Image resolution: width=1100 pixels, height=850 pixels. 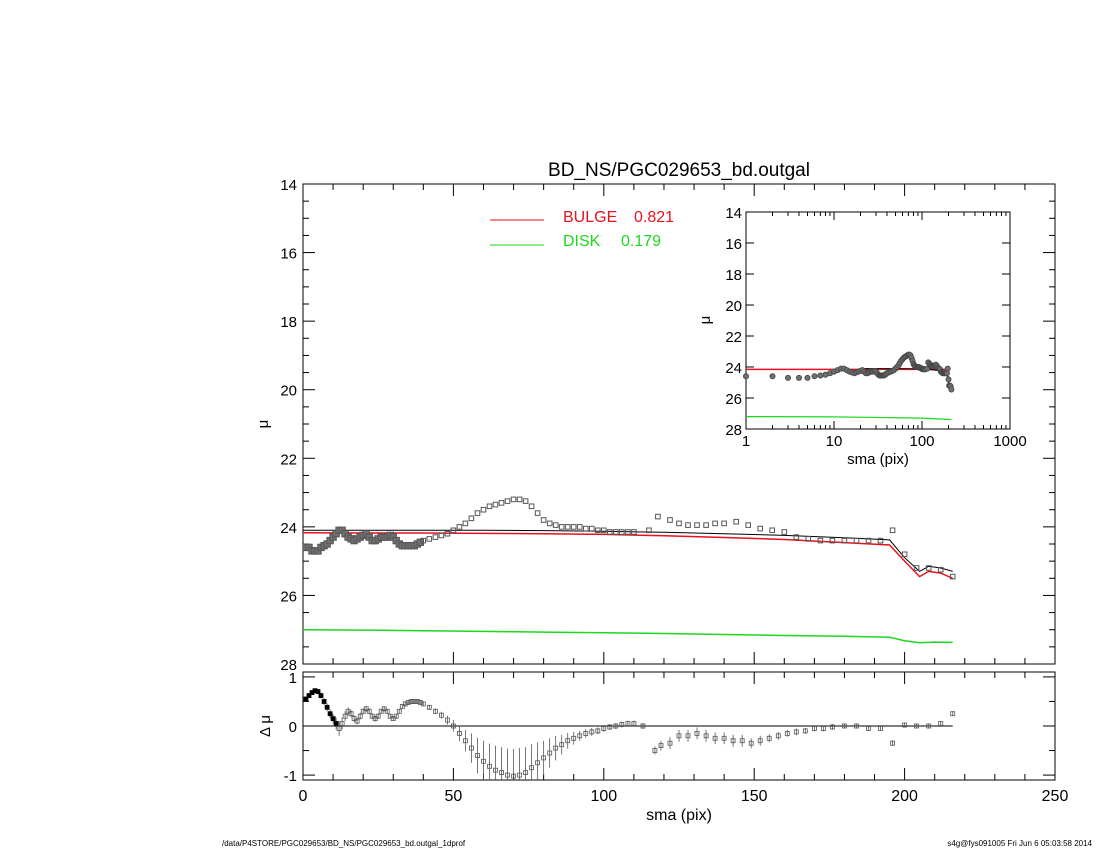 I want to click on inset-y-tick-label: 24, so click(x=733, y=368).